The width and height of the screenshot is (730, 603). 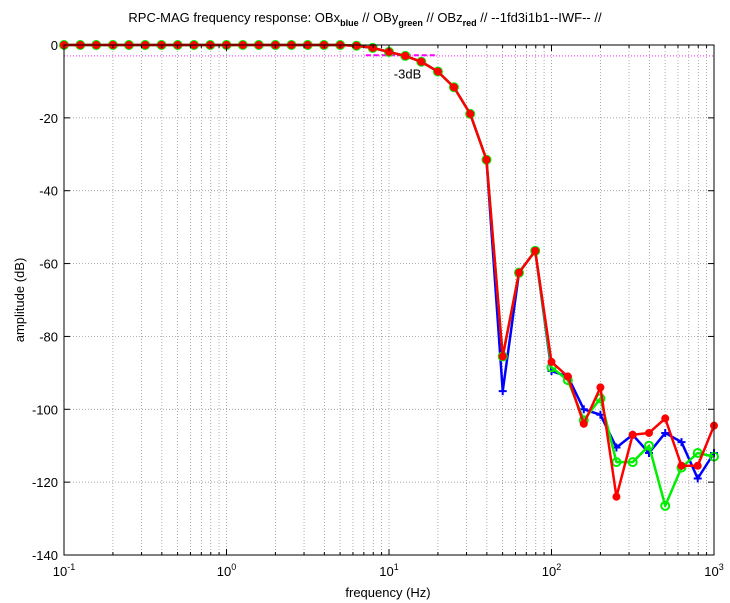 I want to click on x-tick-label: 10⁻¹, so click(x=64, y=570).